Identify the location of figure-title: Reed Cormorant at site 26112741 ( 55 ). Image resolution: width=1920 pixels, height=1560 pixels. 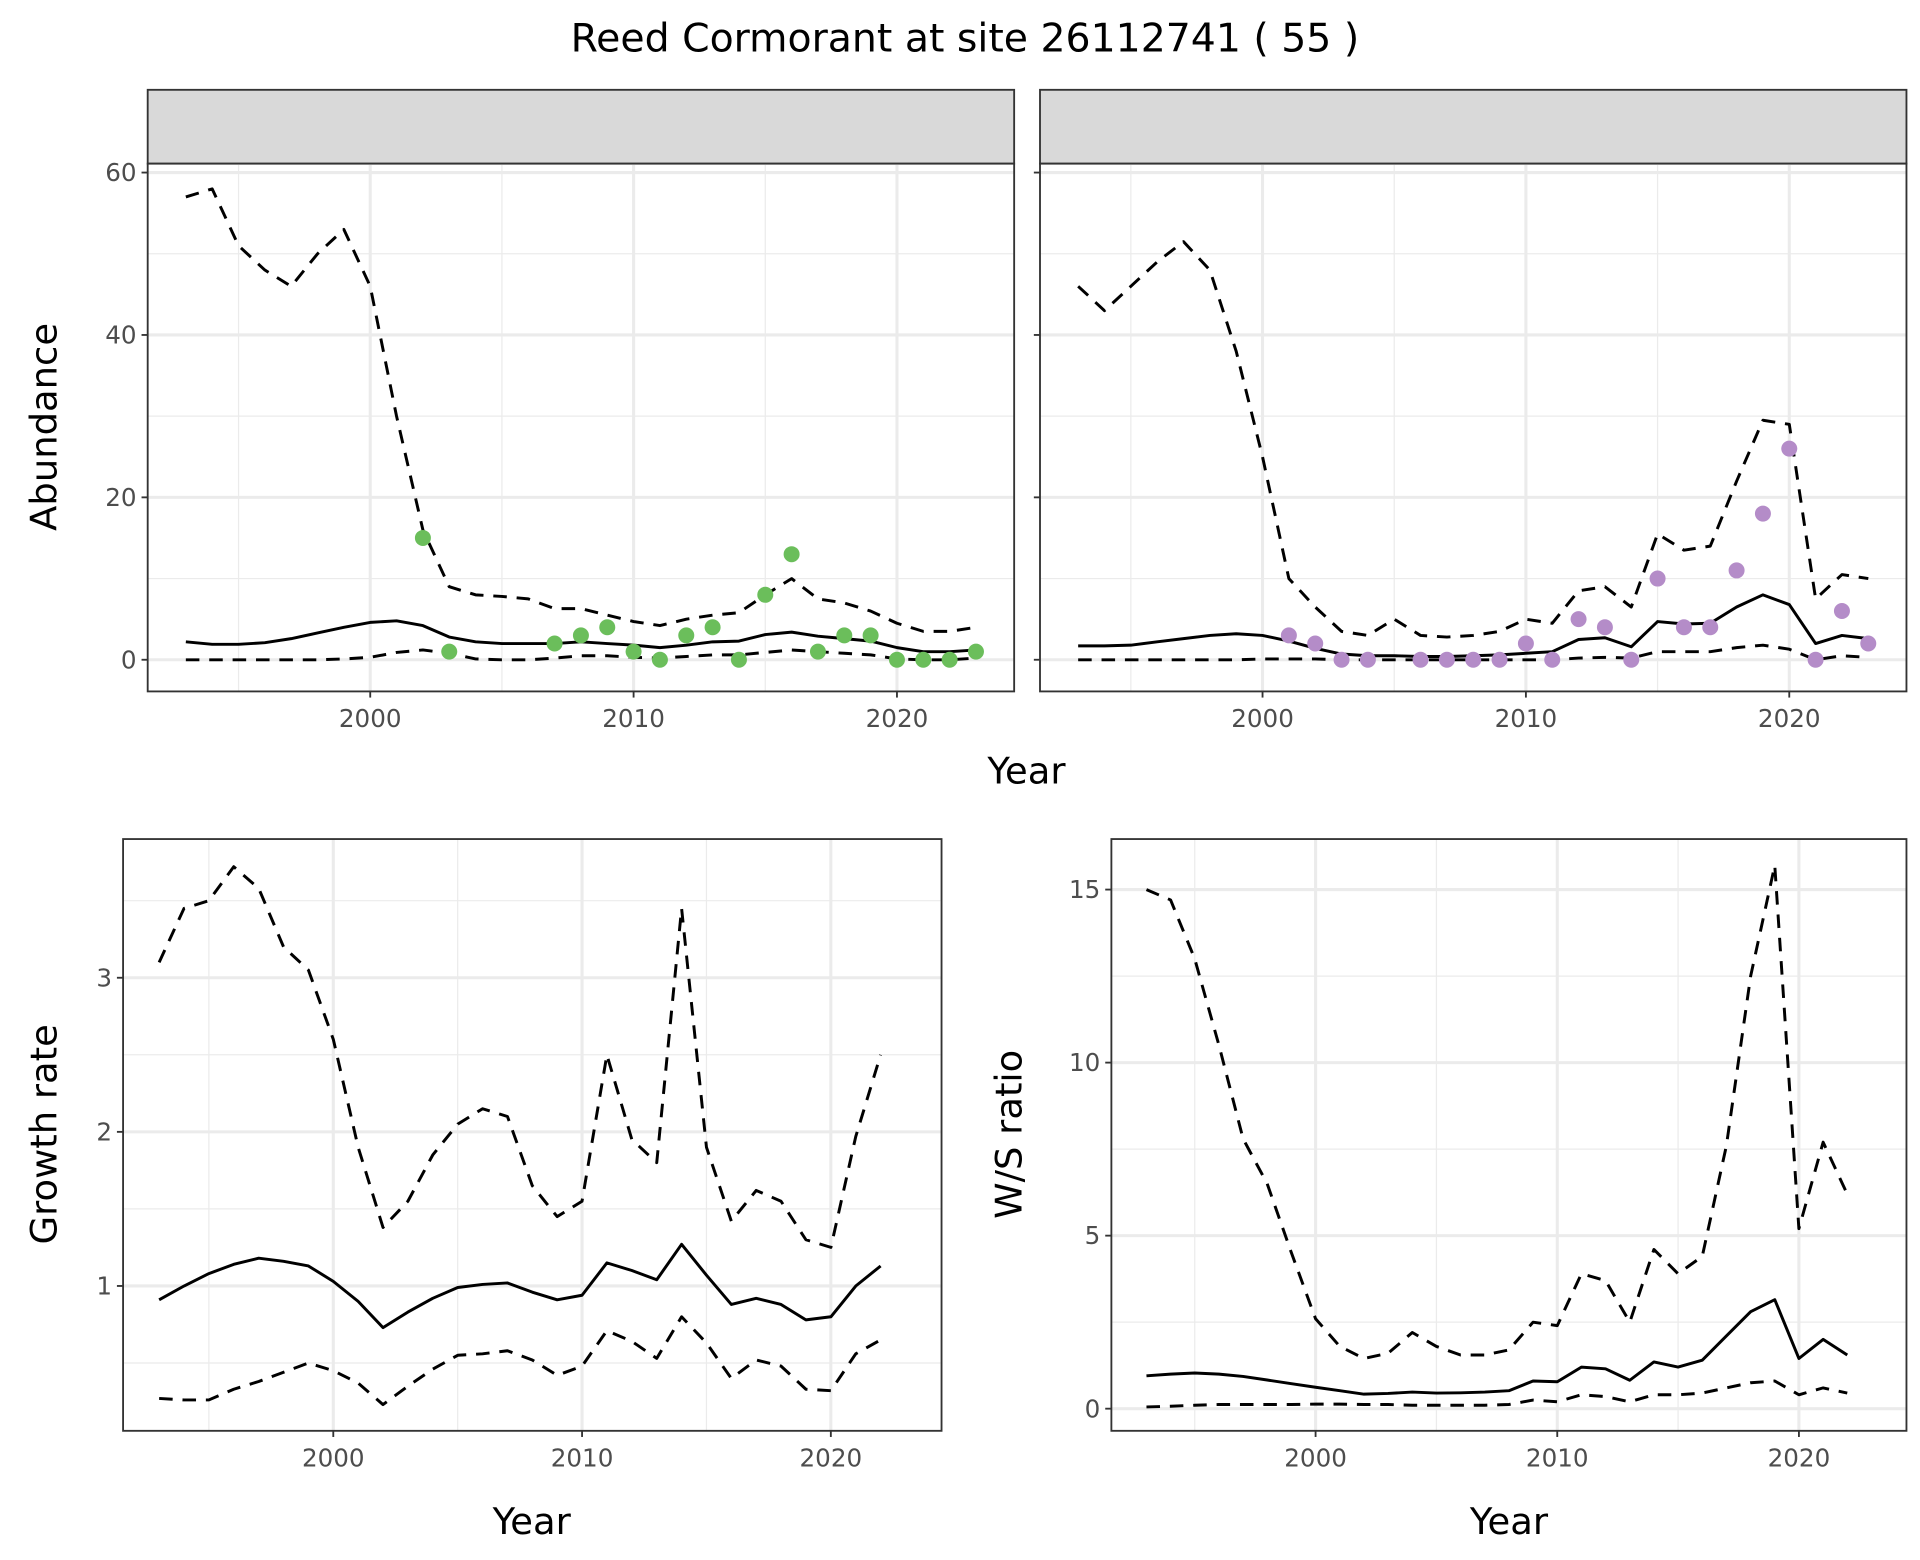
(965, 39).